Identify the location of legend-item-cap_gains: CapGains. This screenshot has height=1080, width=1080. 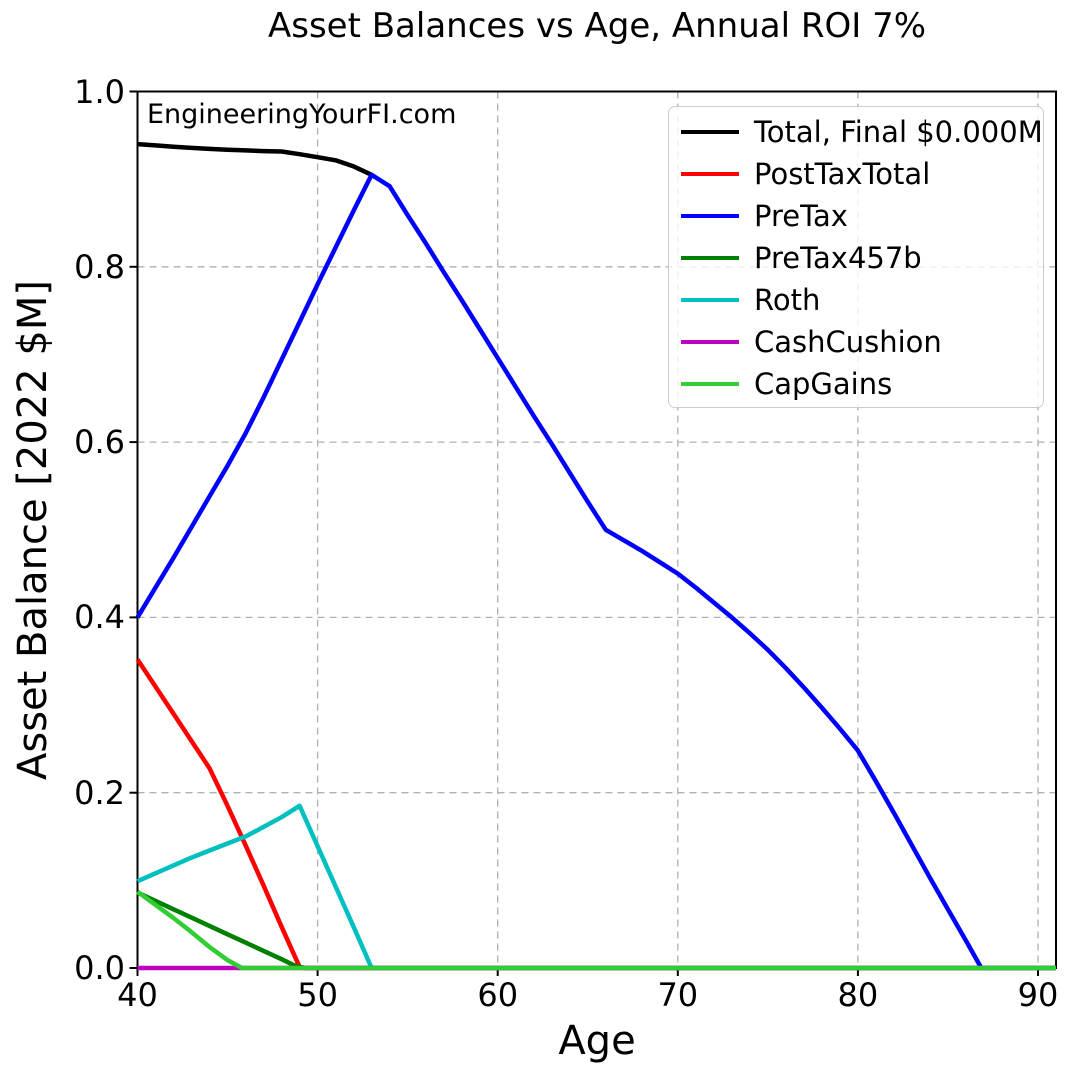
(856, 384).